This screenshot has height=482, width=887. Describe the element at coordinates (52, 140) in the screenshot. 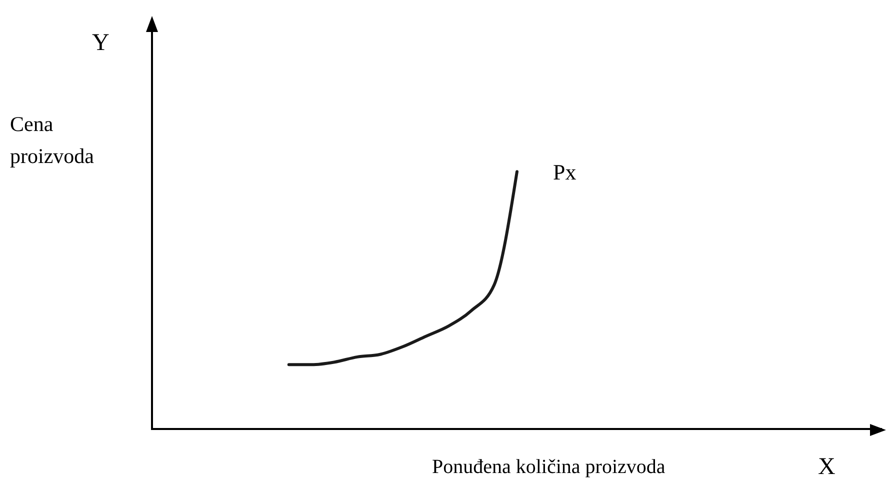

I see `y-axis-title: Cena proizvoda` at that location.